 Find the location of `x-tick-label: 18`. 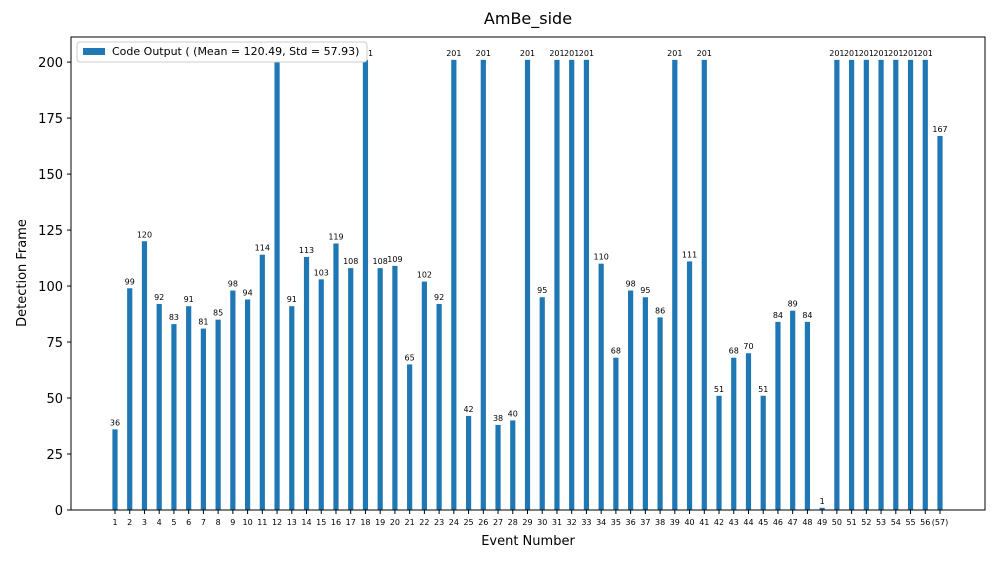

x-tick-label: 18 is located at coordinates (365, 522).